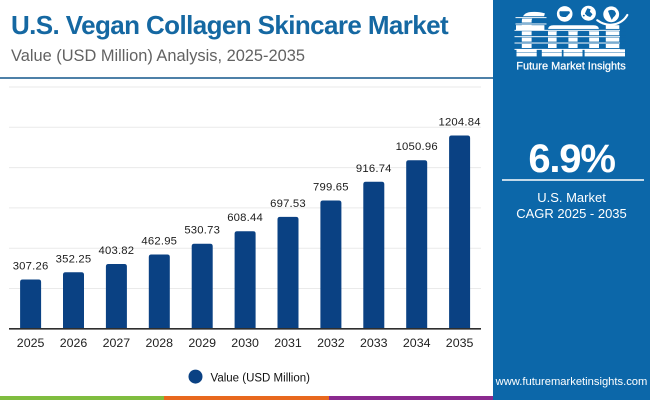 The width and height of the screenshot is (650, 400). What do you see at coordinates (571, 66) in the screenshot?
I see `svg-text: Future Market Insights` at bounding box center [571, 66].